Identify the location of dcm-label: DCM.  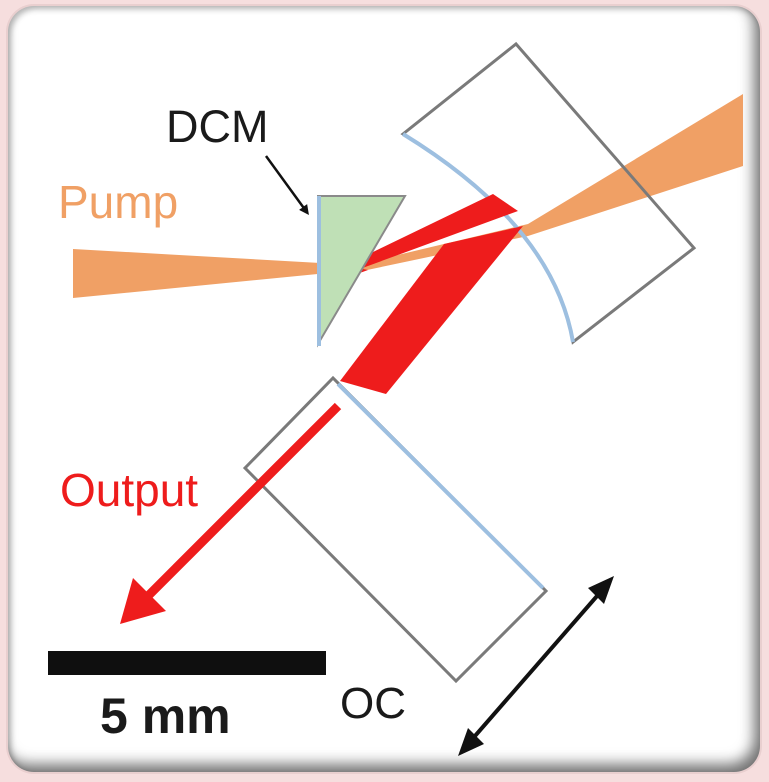
(217, 126).